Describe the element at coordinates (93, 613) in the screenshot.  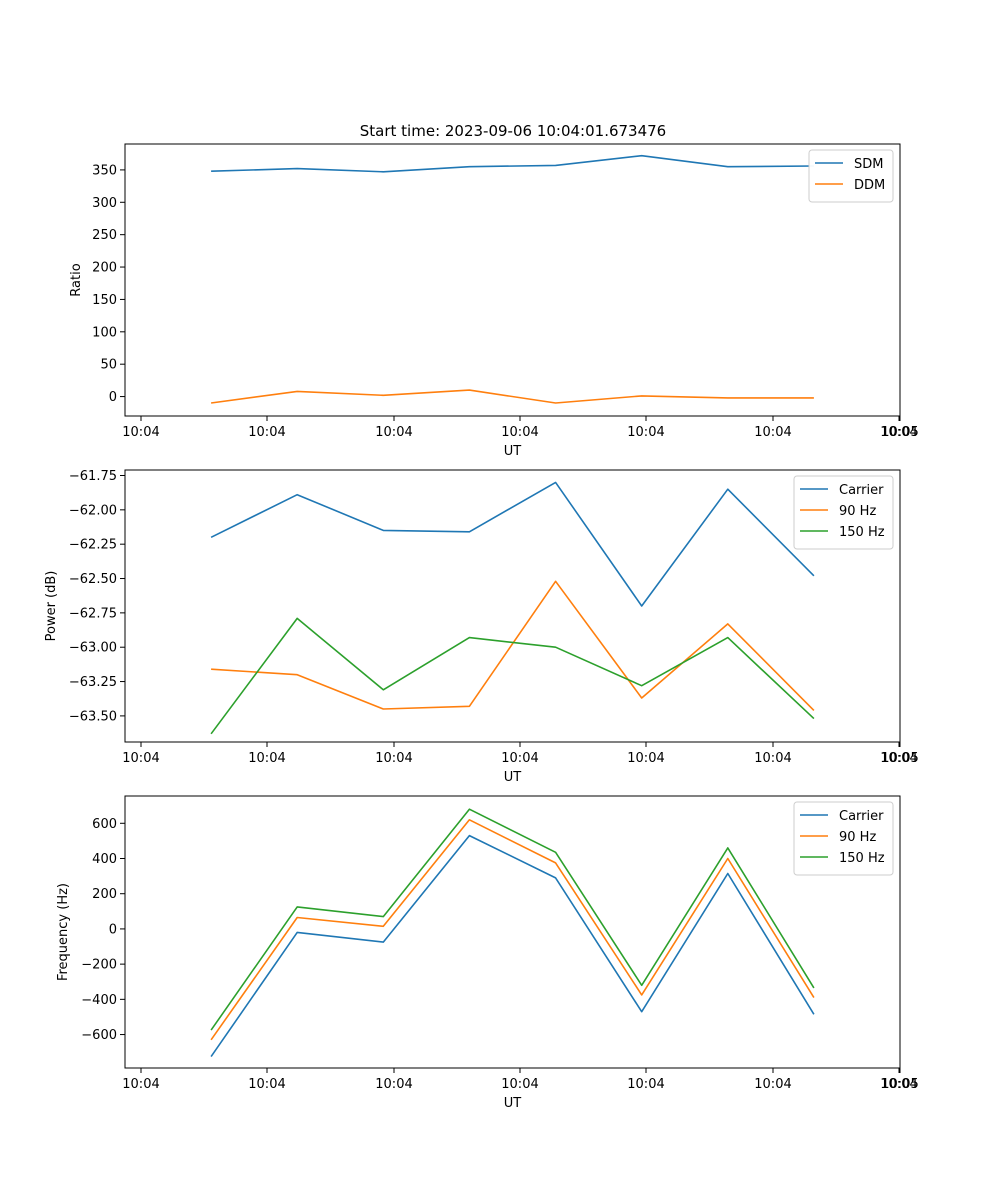
I see `y-tick-label: −62.75` at that location.